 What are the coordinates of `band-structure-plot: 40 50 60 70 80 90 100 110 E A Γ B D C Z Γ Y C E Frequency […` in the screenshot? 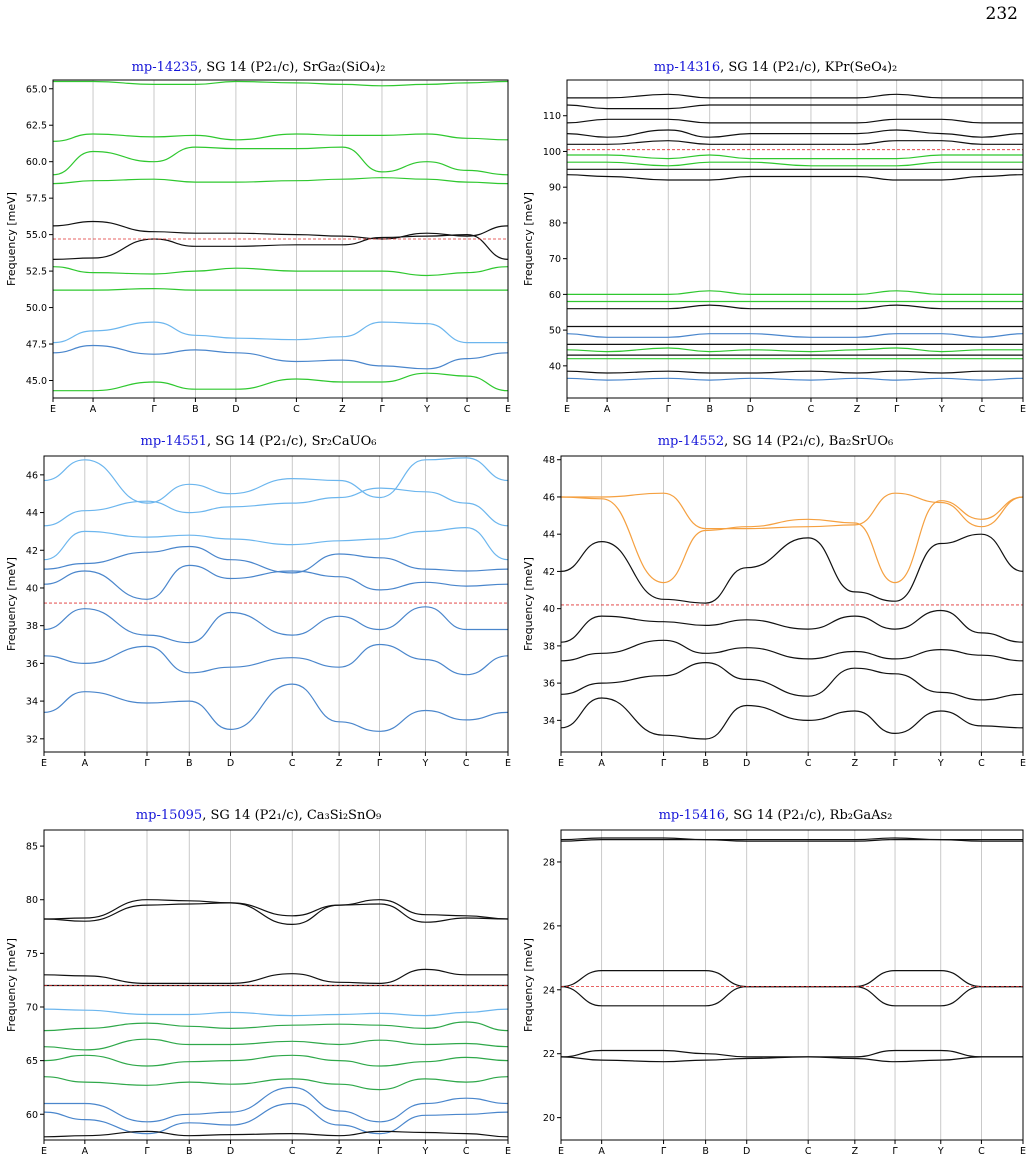 It's located at (774, 247).